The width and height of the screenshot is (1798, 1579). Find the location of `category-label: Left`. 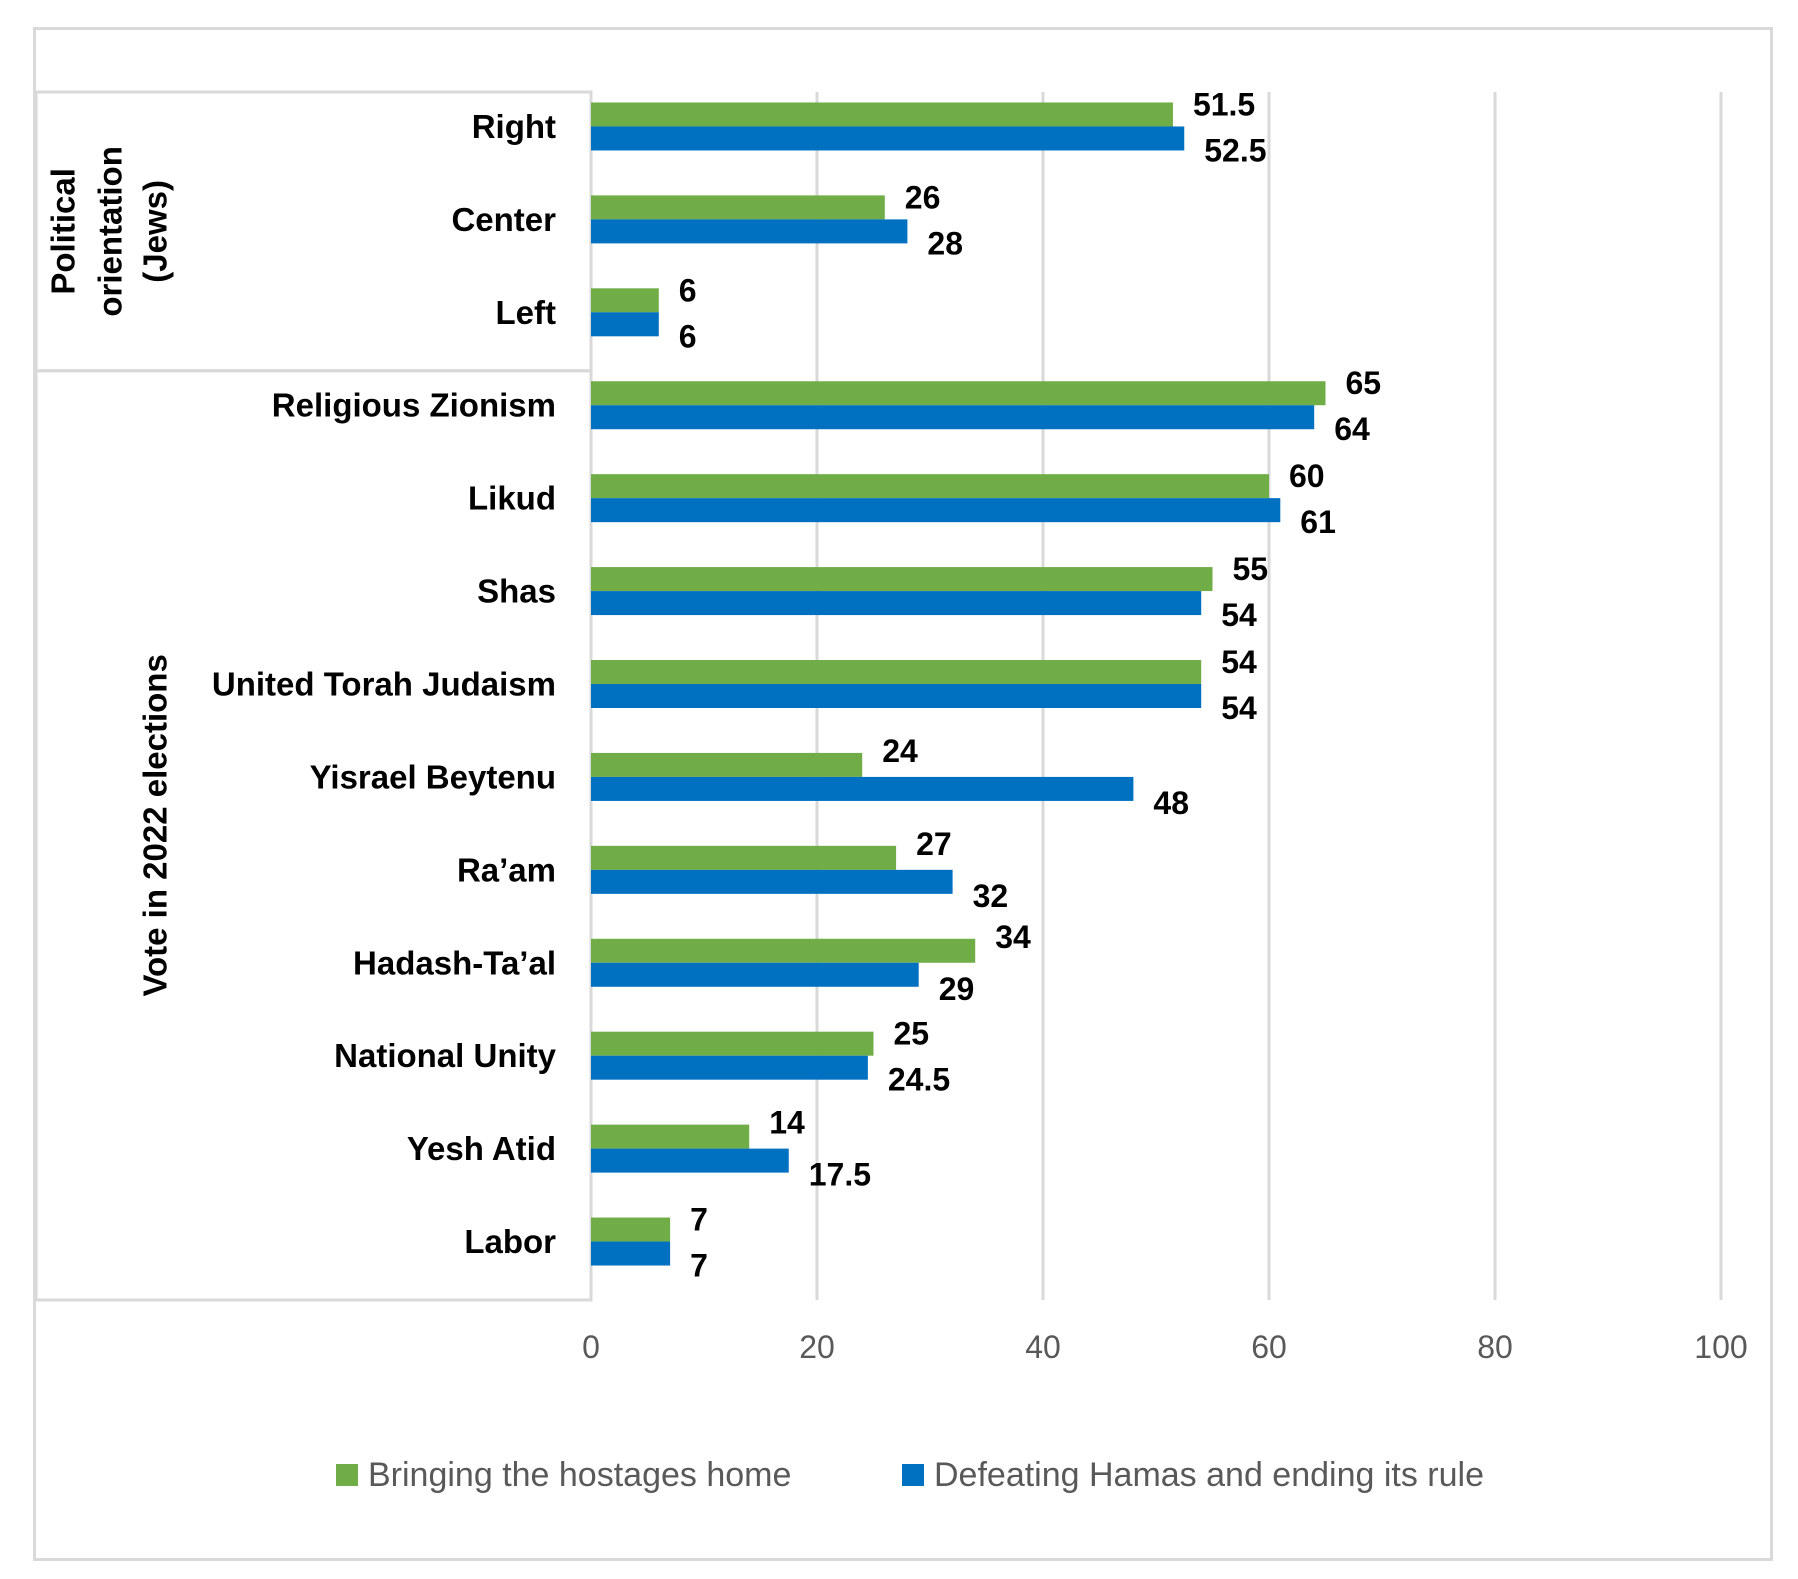

category-label: Left is located at coordinates (526, 312).